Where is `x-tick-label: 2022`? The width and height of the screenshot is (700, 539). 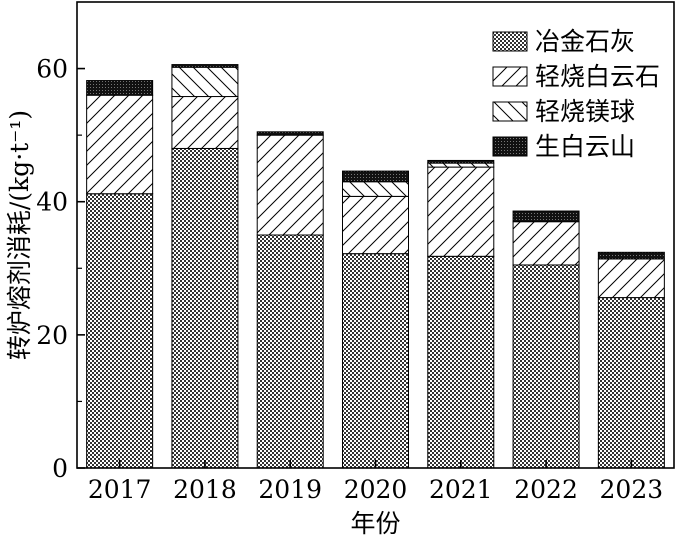 x-tick-label: 2022 is located at coordinates (546, 489).